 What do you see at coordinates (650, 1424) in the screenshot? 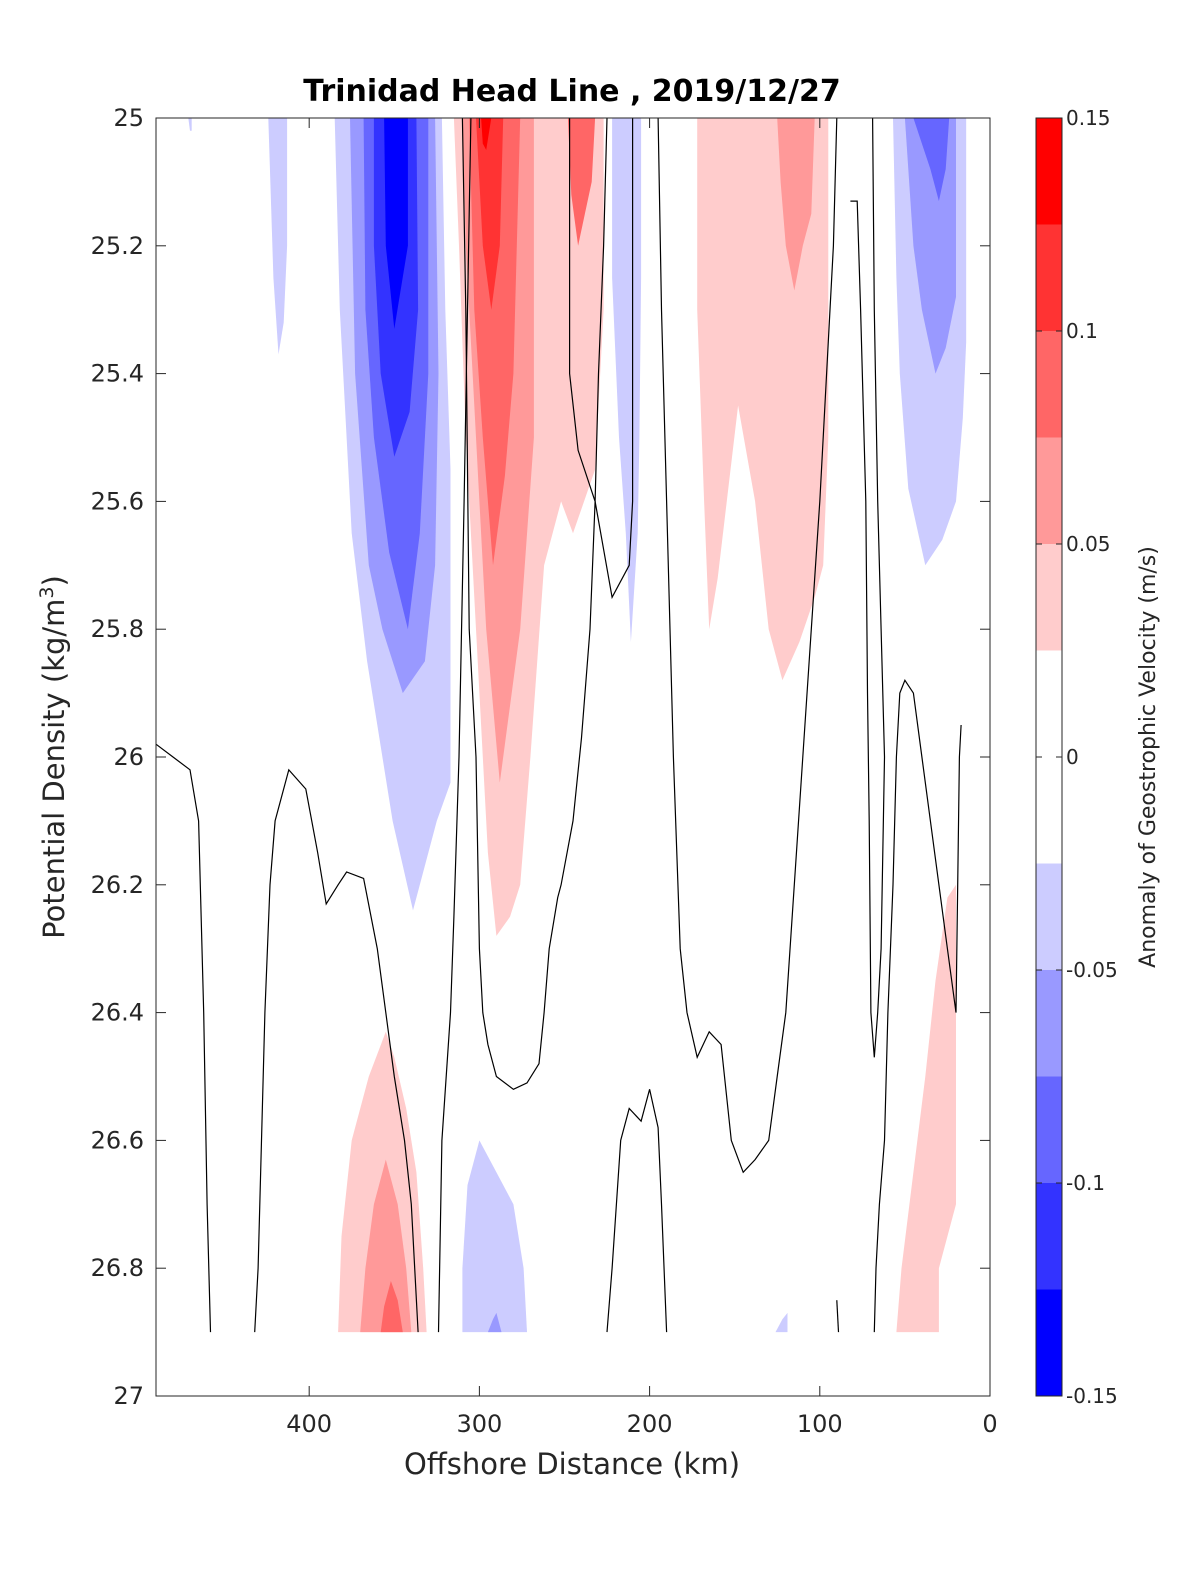
I see `x-tick-label: 200` at bounding box center [650, 1424].